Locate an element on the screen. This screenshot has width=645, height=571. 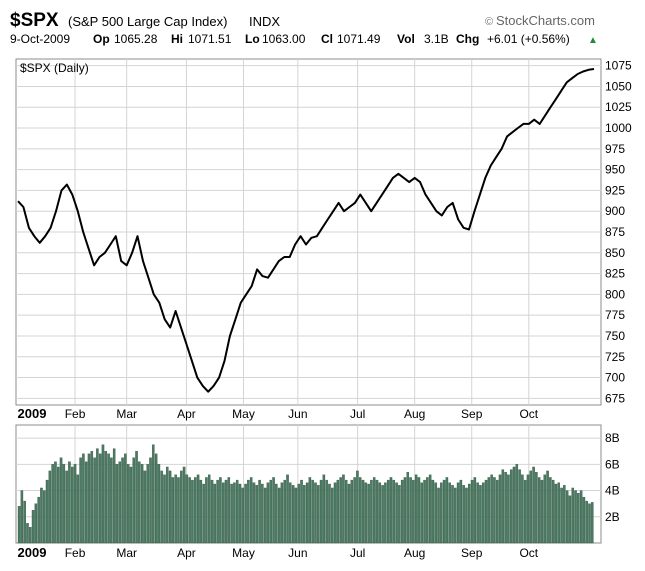
price-x-tick: Feb is located at coordinates (75, 414).